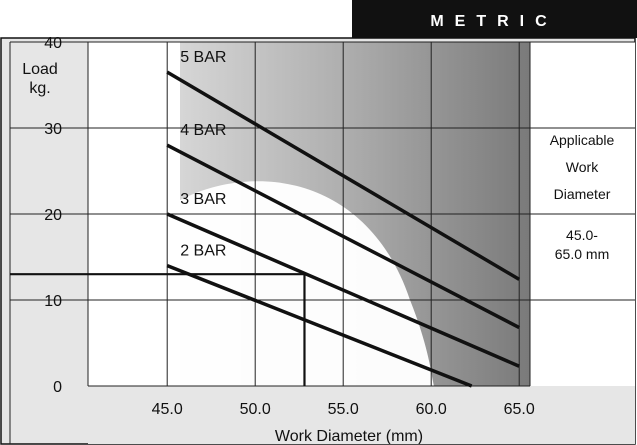 The image size is (637, 445). Describe the element at coordinates (582, 140) in the screenshot. I see `side-note-line-1: Applicable` at that location.